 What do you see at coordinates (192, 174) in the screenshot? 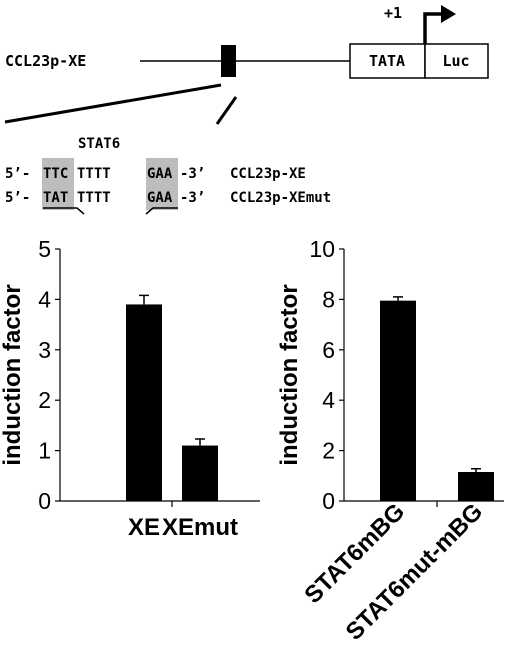
I see `seq-wt-suffix: -3’` at bounding box center [192, 174].